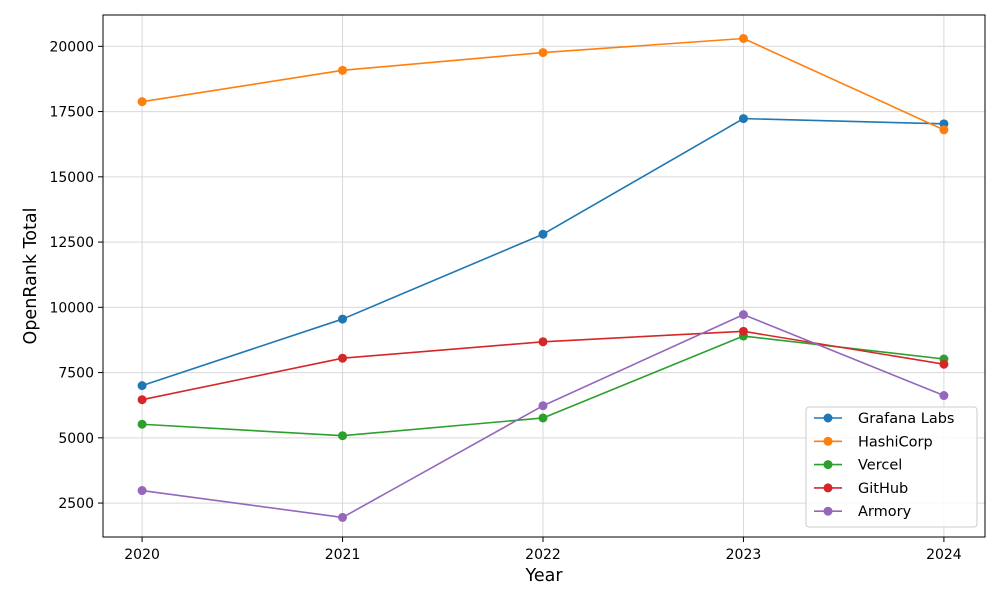 Image resolution: width=1000 pixels, height=600 pixels. I want to click on x-tick-label: 2022, so click(543, 555).